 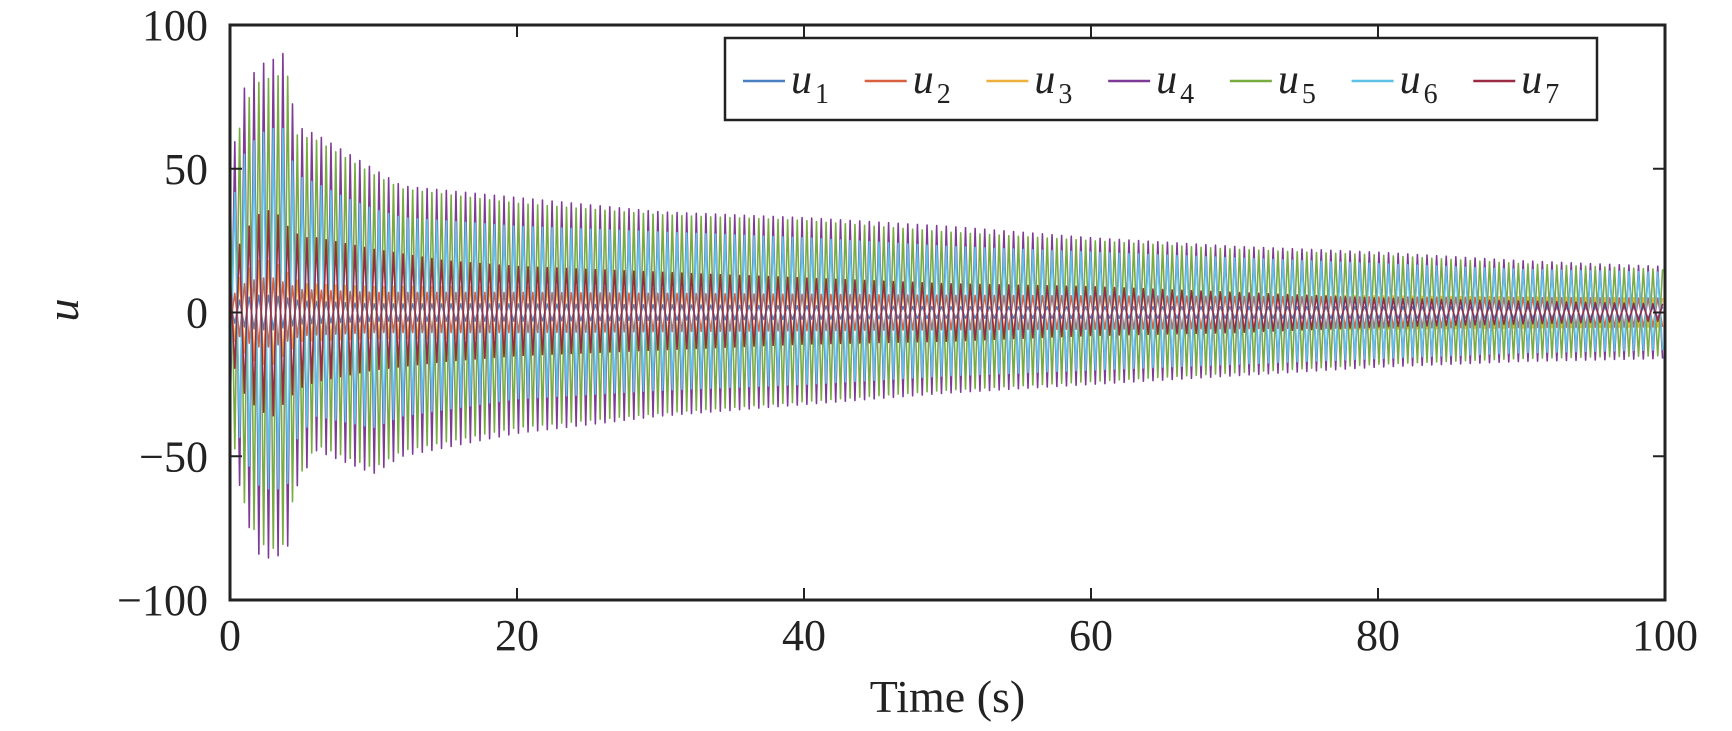 I want to click on legend-box, so click(x=1161, y=79).